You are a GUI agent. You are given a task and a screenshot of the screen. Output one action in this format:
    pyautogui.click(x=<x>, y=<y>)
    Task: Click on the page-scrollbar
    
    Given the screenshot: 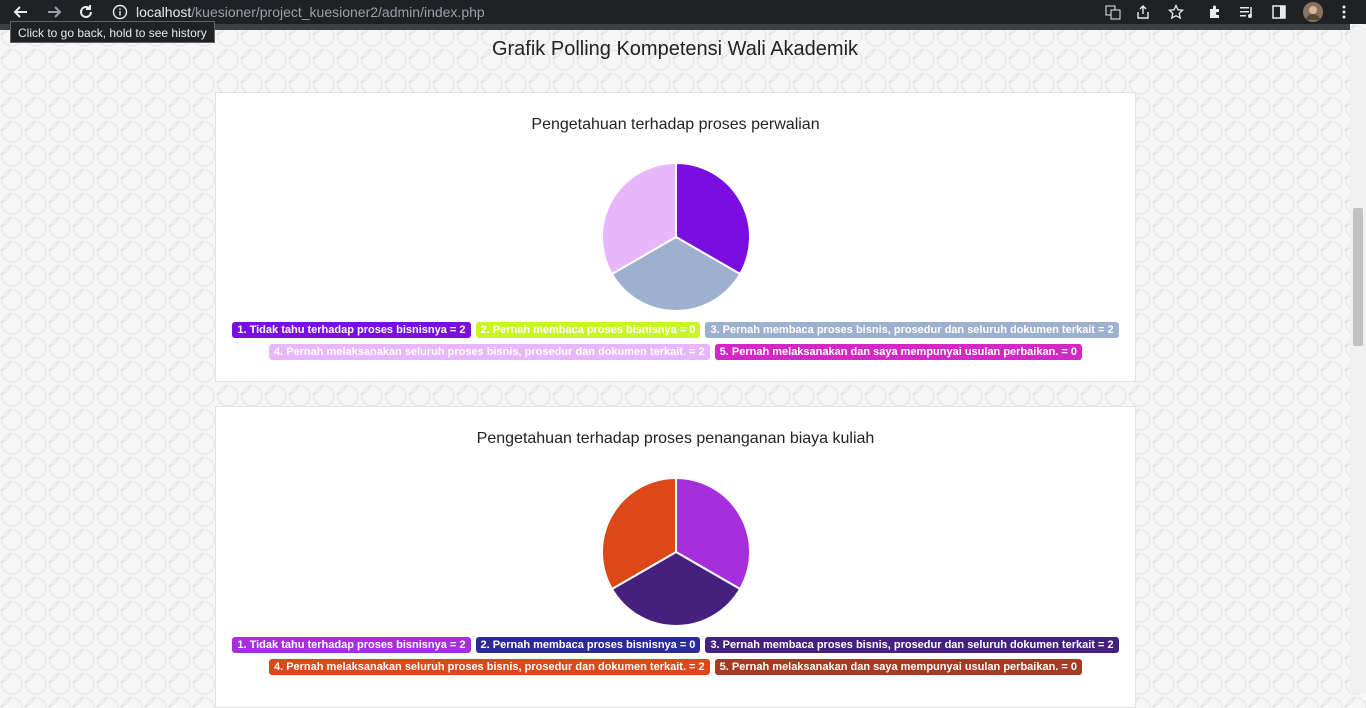 What is the action you would take?
    pyautogui.click(x=1358, y=361)
    